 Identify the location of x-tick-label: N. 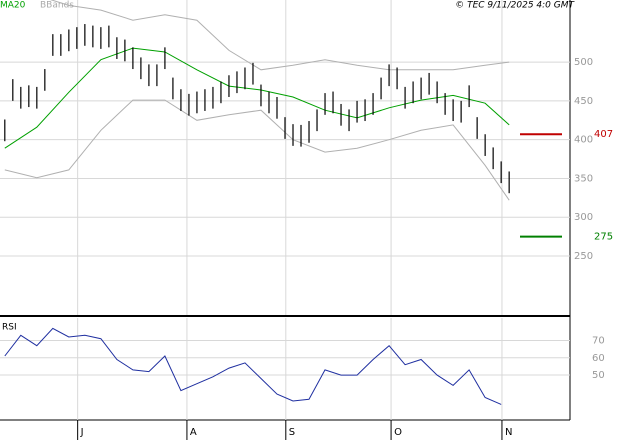
(508, 432).